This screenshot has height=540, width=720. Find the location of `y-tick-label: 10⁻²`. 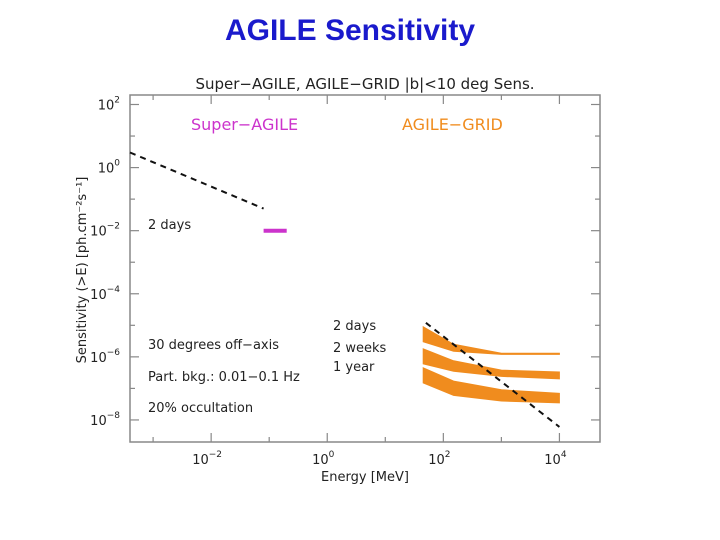

y-tick-label: 10⁻² is located at coordinates (105, 231).